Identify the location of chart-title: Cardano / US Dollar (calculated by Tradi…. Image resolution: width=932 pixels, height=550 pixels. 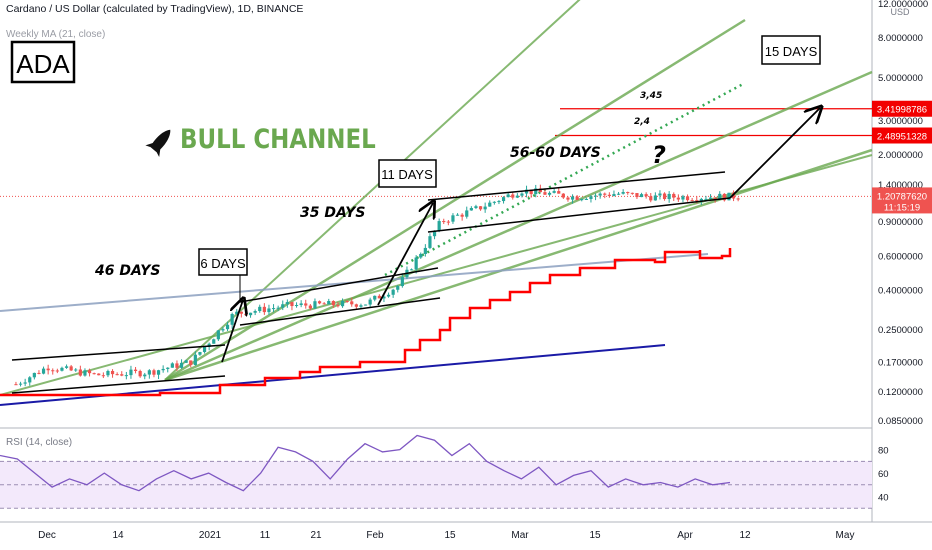
(155, 9).